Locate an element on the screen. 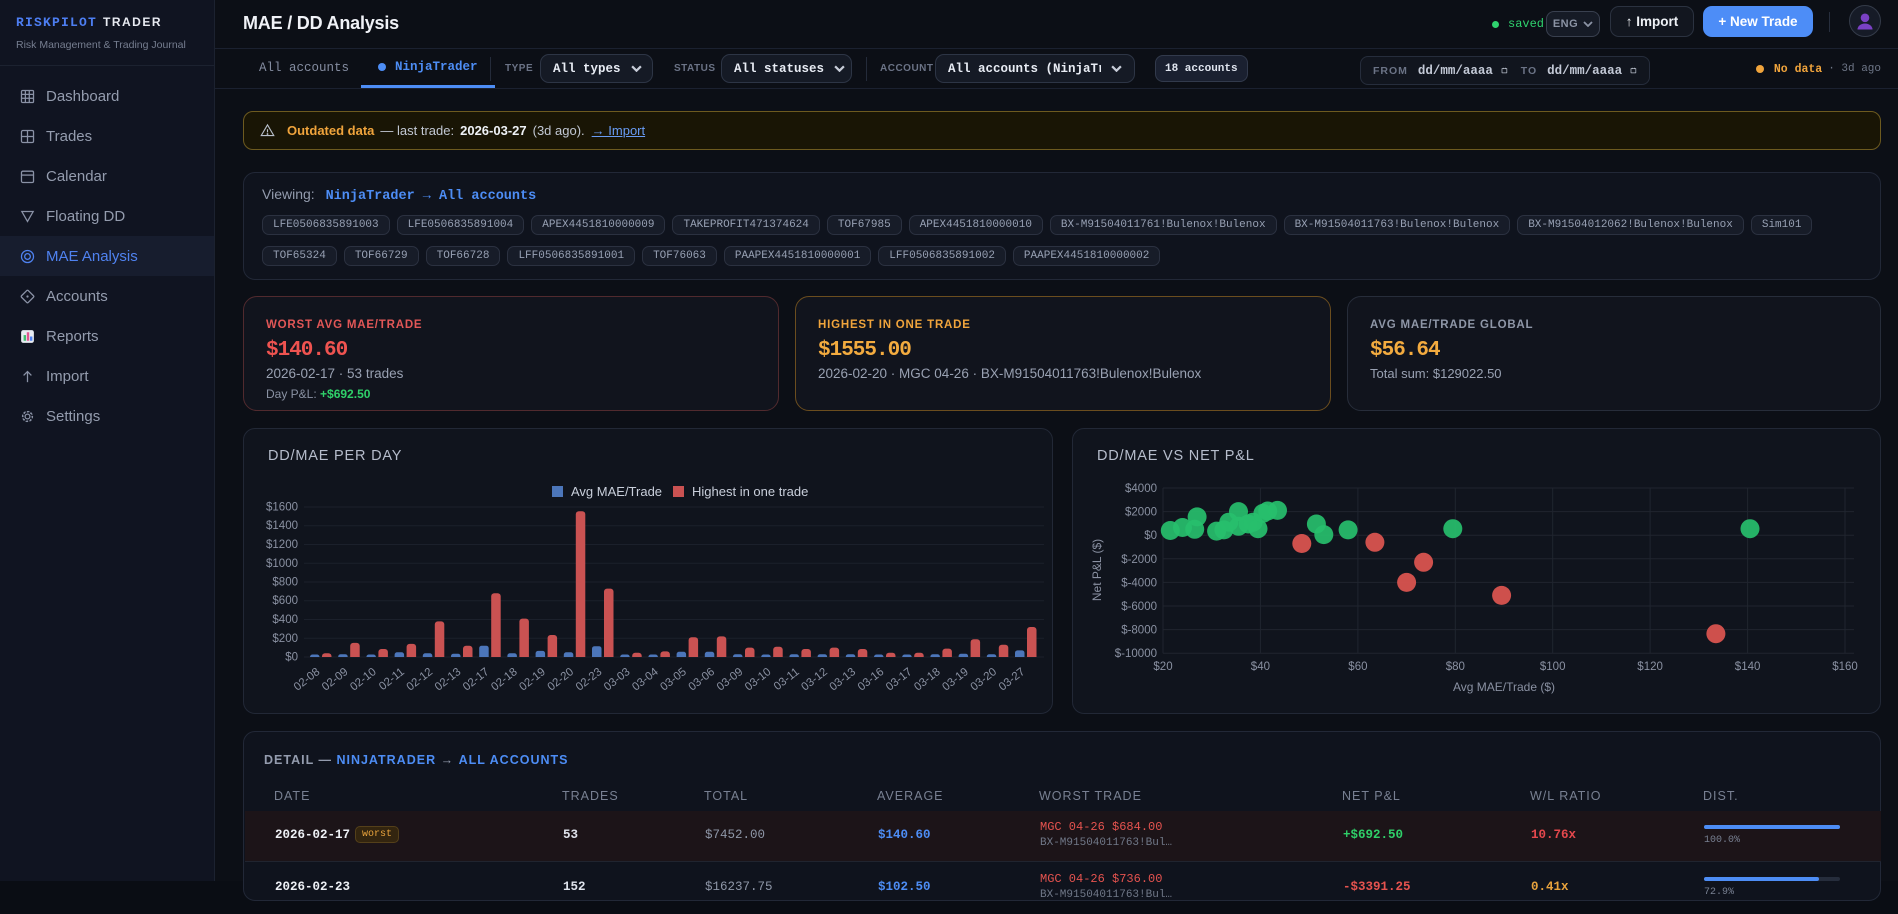  svg-text: $60 is located at coordinates (1357, 667).